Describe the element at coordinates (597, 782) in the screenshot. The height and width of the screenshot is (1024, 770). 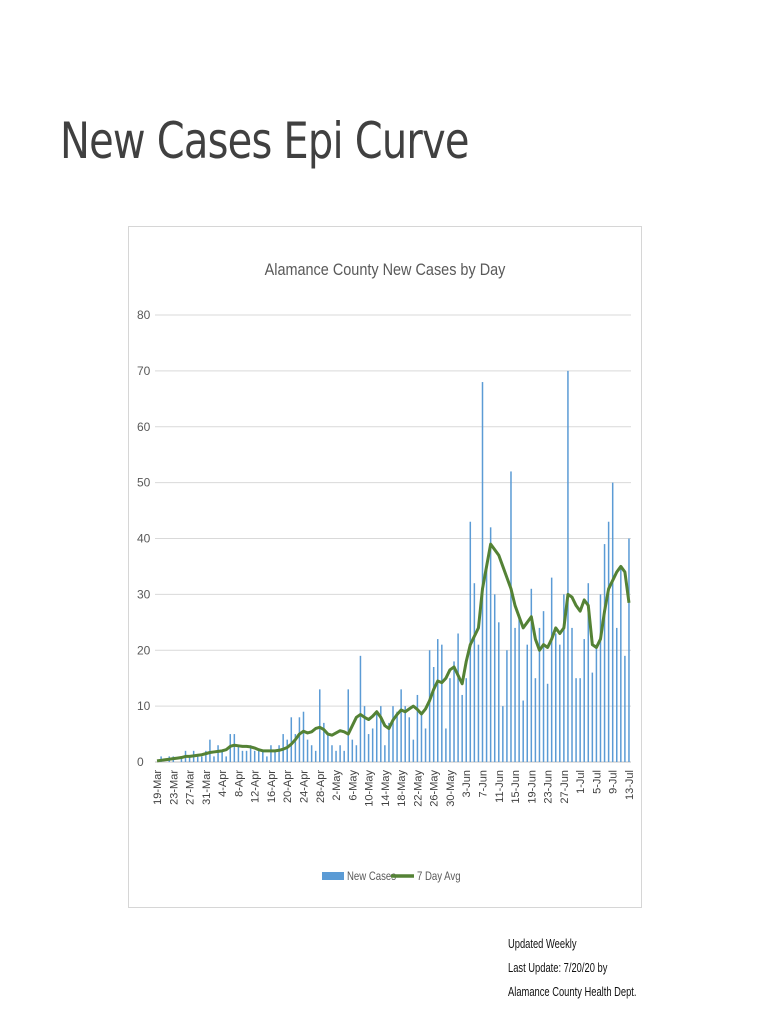
I see `x-tick-label: 5-Jul` at that location.